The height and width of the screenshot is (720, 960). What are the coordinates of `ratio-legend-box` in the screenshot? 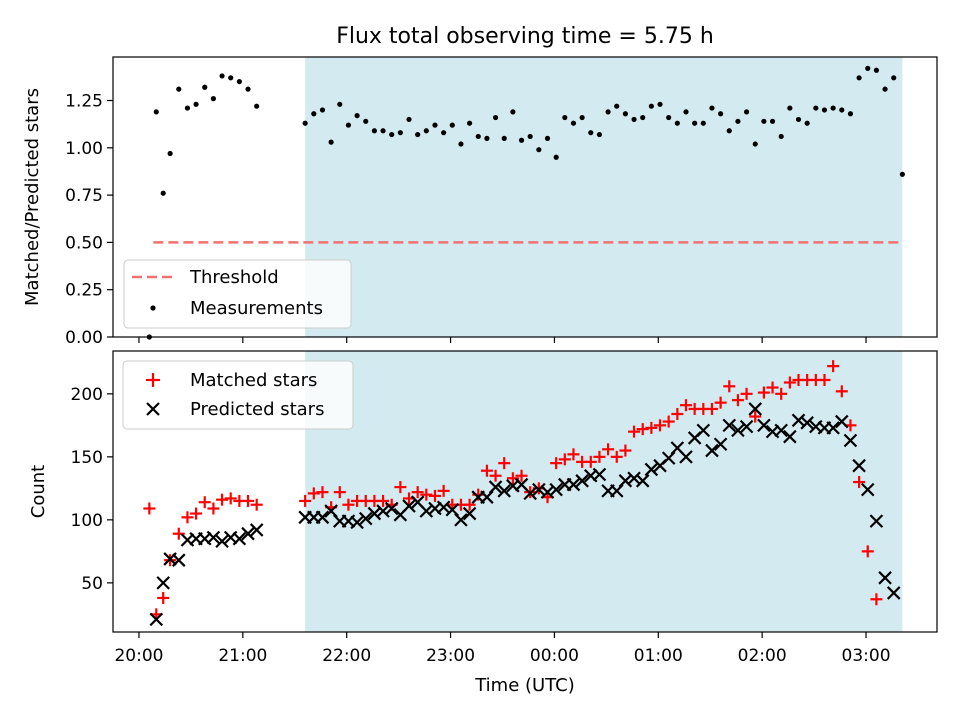 It's located at (237, 294).